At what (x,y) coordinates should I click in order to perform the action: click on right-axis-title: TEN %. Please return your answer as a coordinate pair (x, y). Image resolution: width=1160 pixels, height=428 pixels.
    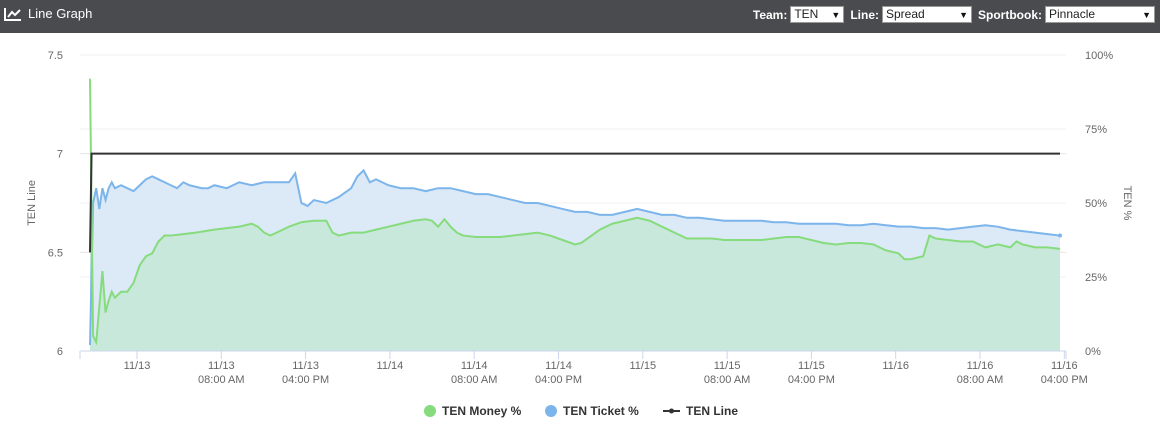
    Looking at the image, I should click on (1127, 203).